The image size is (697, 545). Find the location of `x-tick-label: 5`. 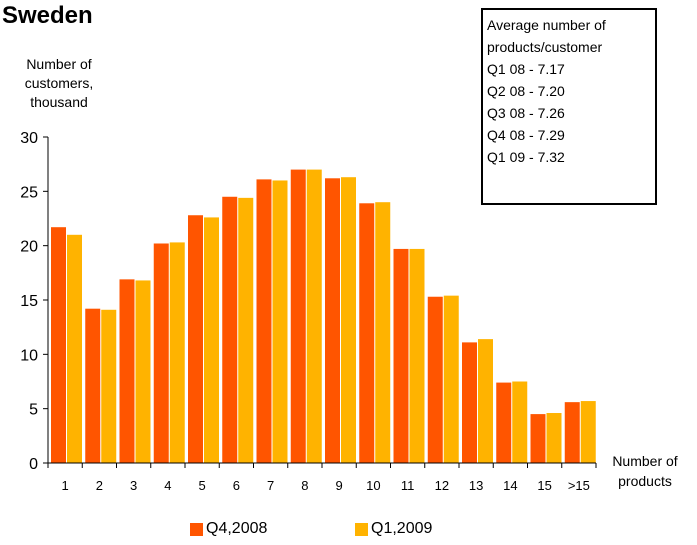

x-tick-label: 5 is located at coordinates (202, 485).